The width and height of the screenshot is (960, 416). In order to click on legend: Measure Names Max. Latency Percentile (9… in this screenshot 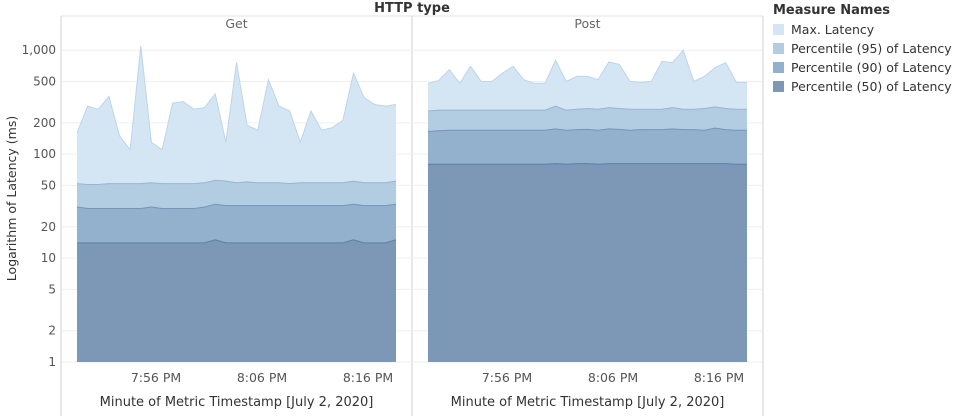, I will do `click(865, 49)`.